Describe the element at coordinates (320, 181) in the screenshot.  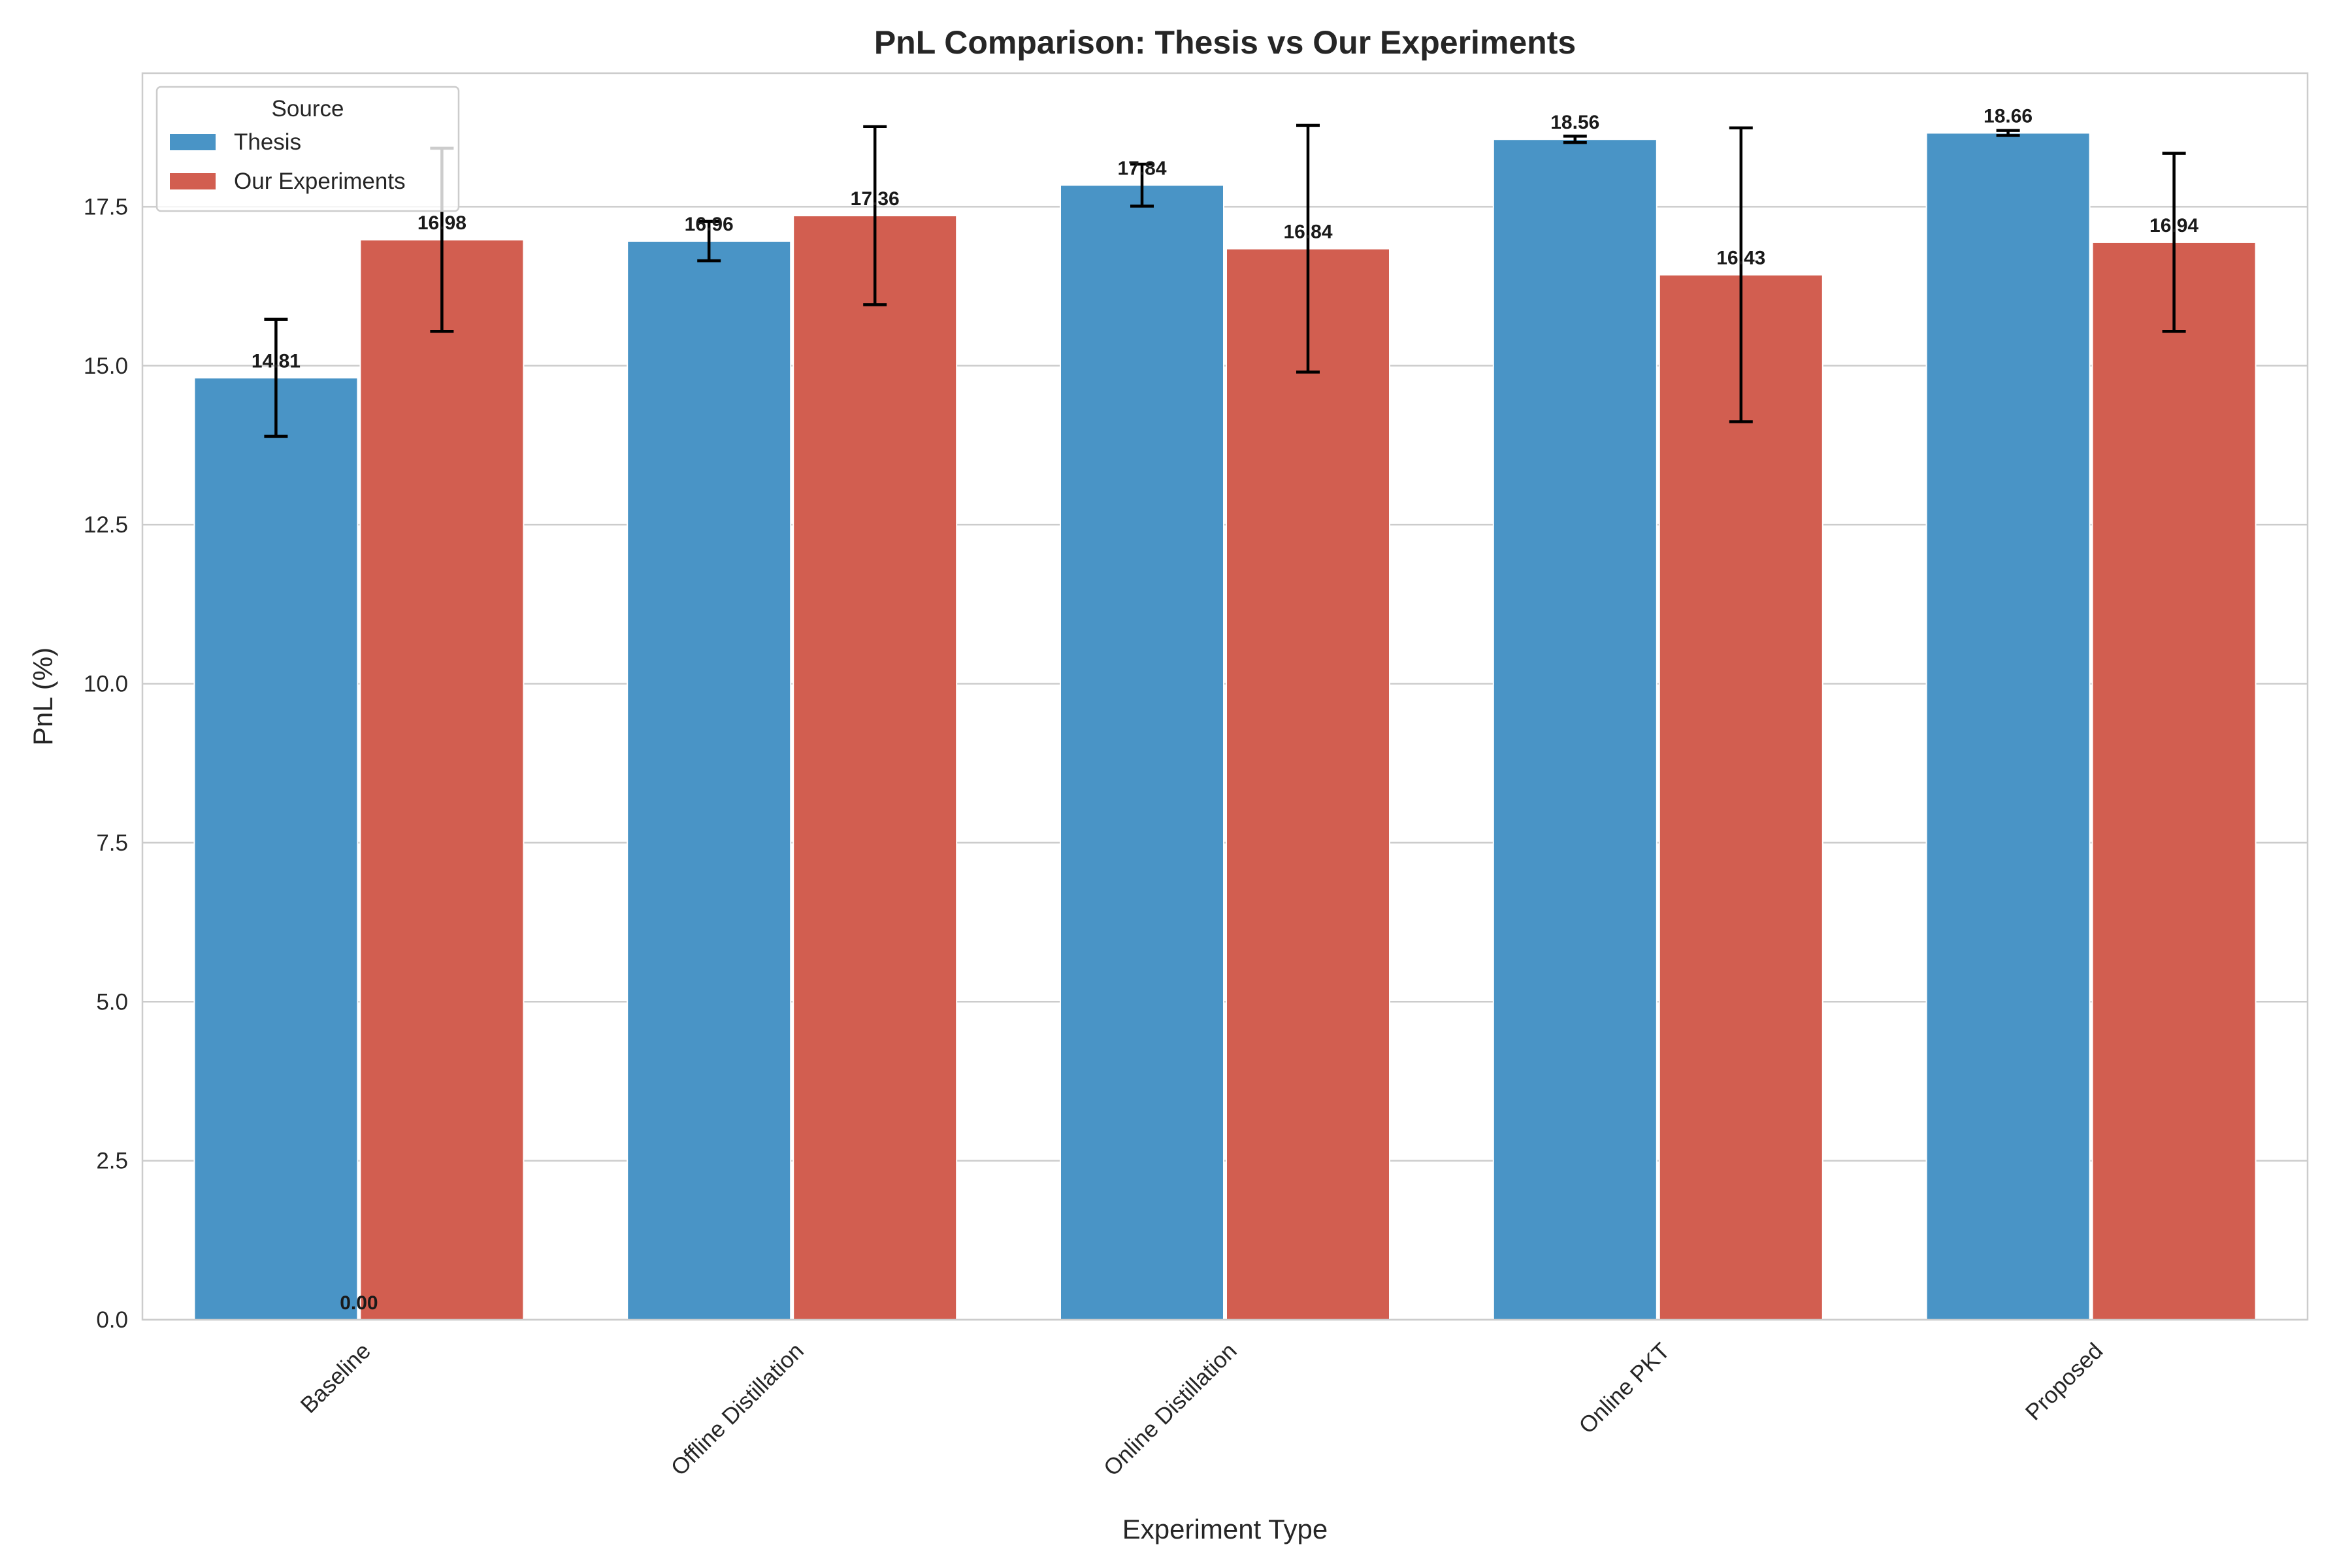
I see `legend-label: Our Experiments` at that location.